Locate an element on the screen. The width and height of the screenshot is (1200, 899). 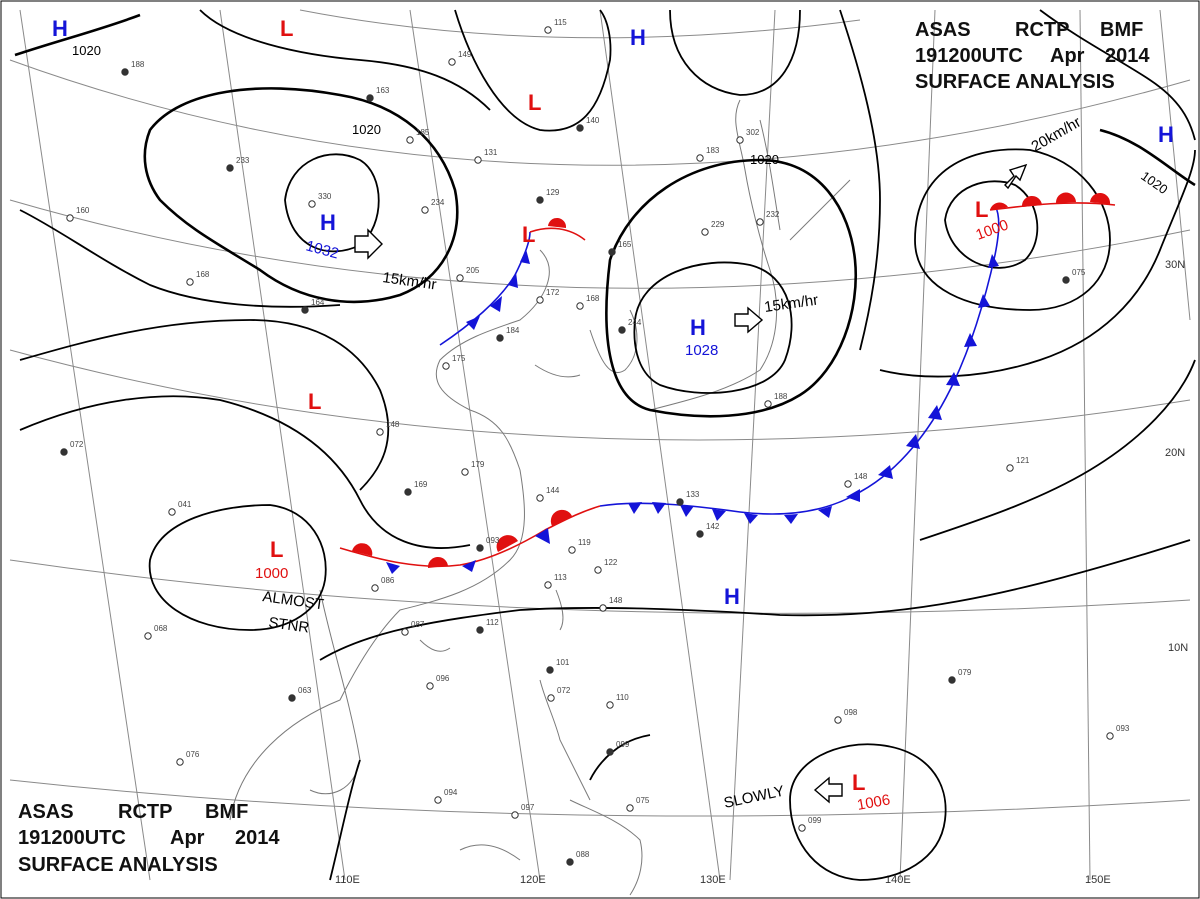
warm-front-north-bump is located at coordinates (557, 222).